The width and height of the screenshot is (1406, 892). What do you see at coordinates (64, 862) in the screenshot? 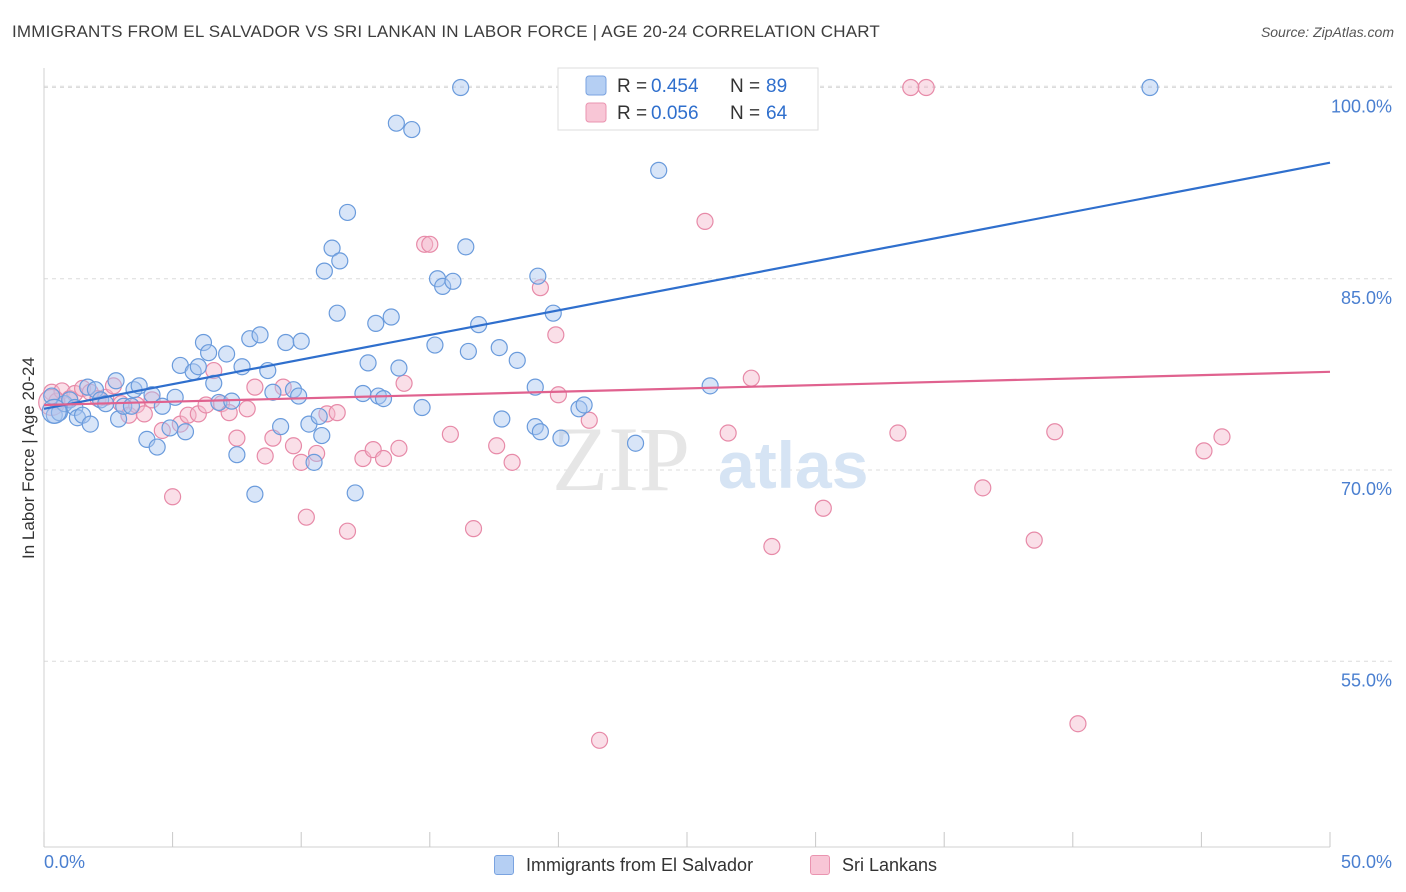
I see `x-tick-label: 0.0%` at bounding box center [64, 862].